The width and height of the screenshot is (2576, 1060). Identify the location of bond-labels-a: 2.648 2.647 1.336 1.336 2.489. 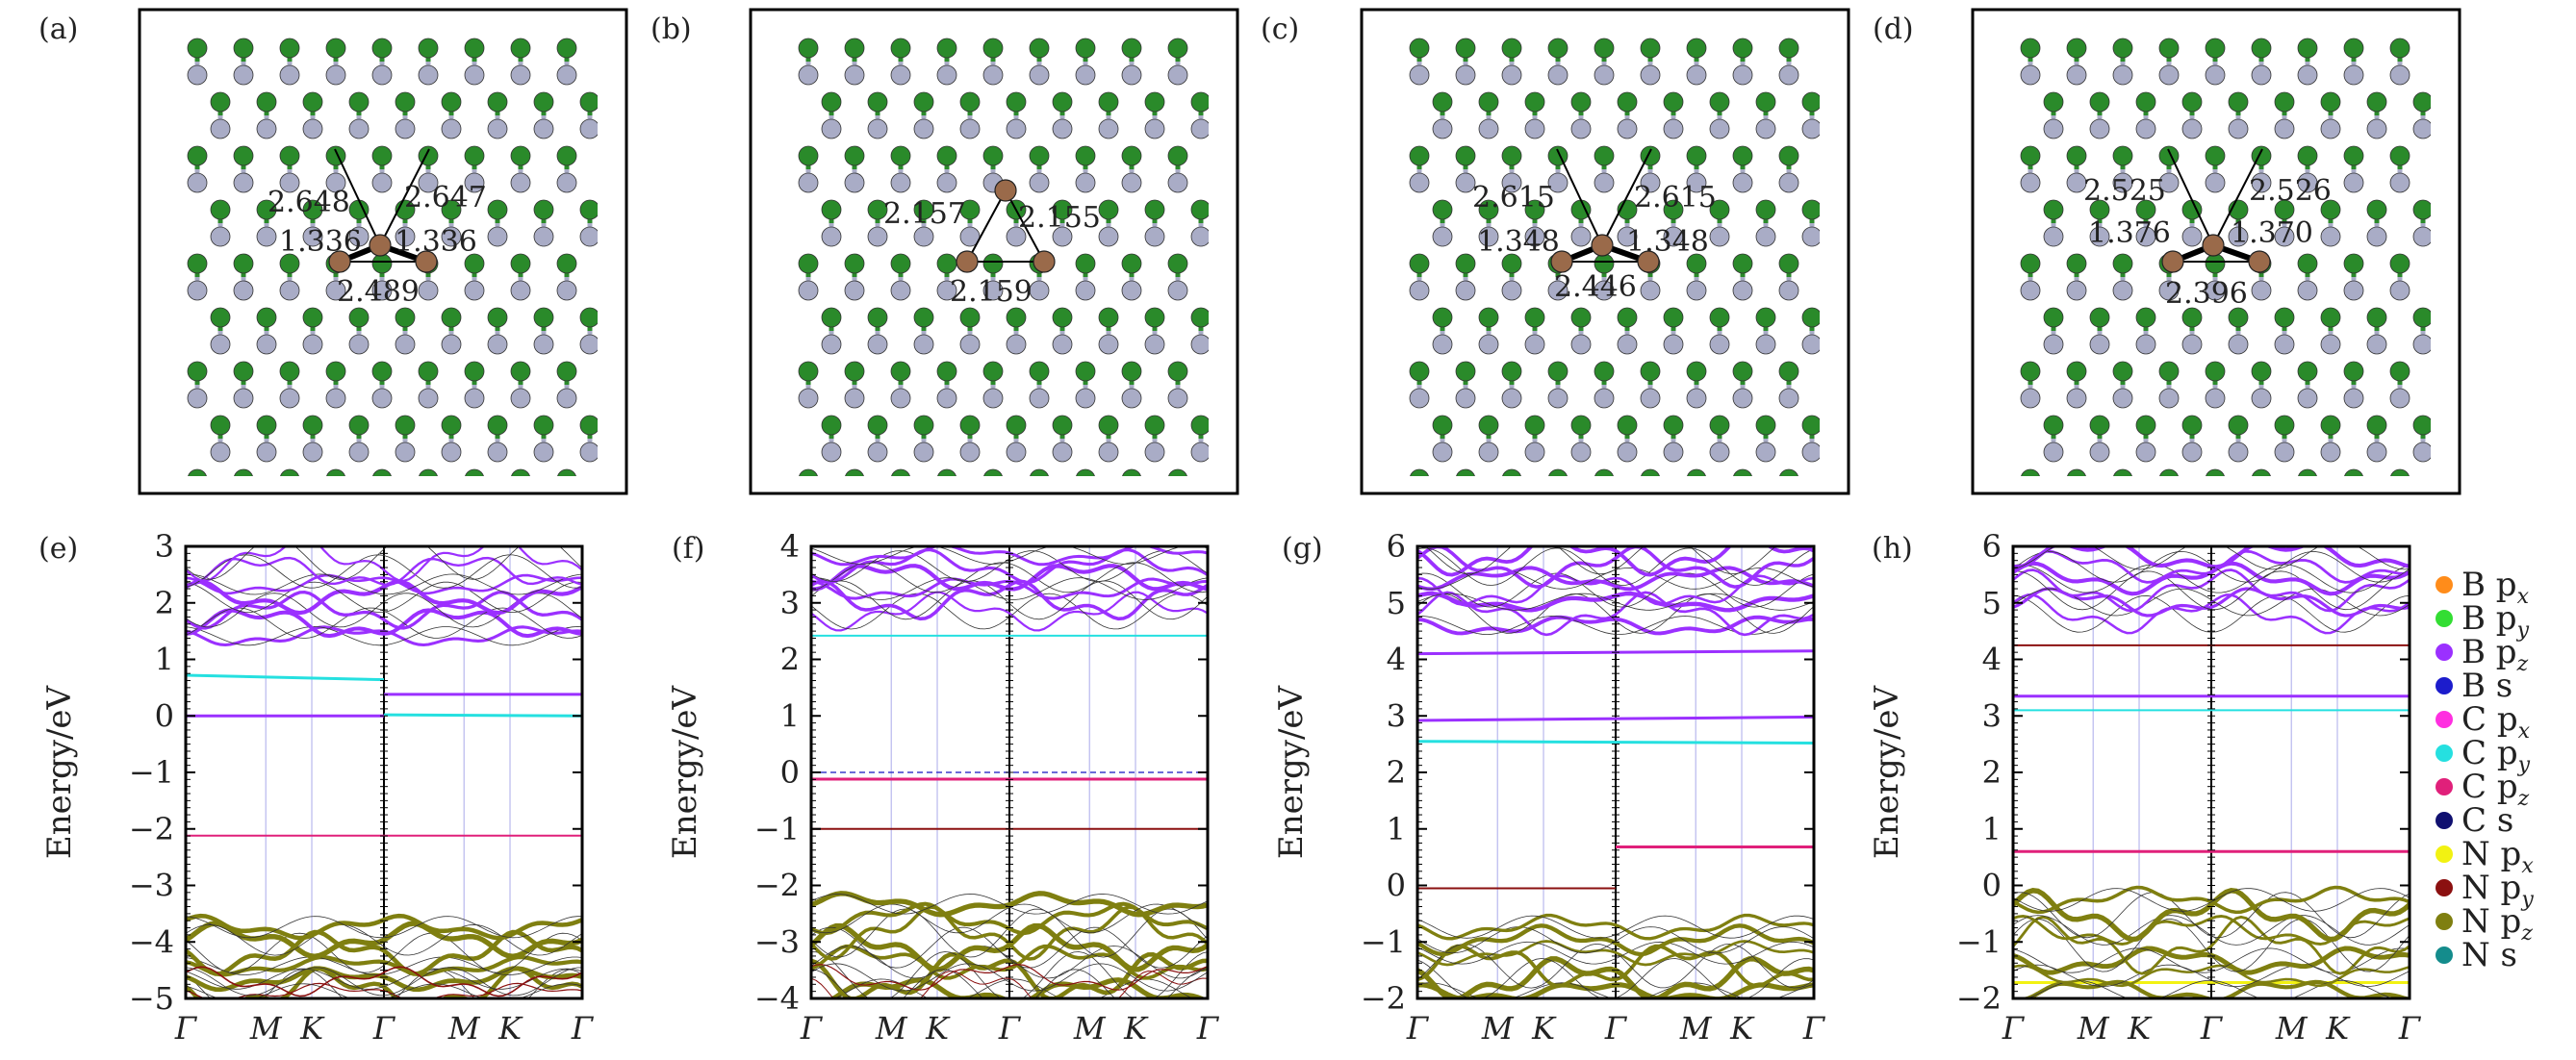
(377, 245).